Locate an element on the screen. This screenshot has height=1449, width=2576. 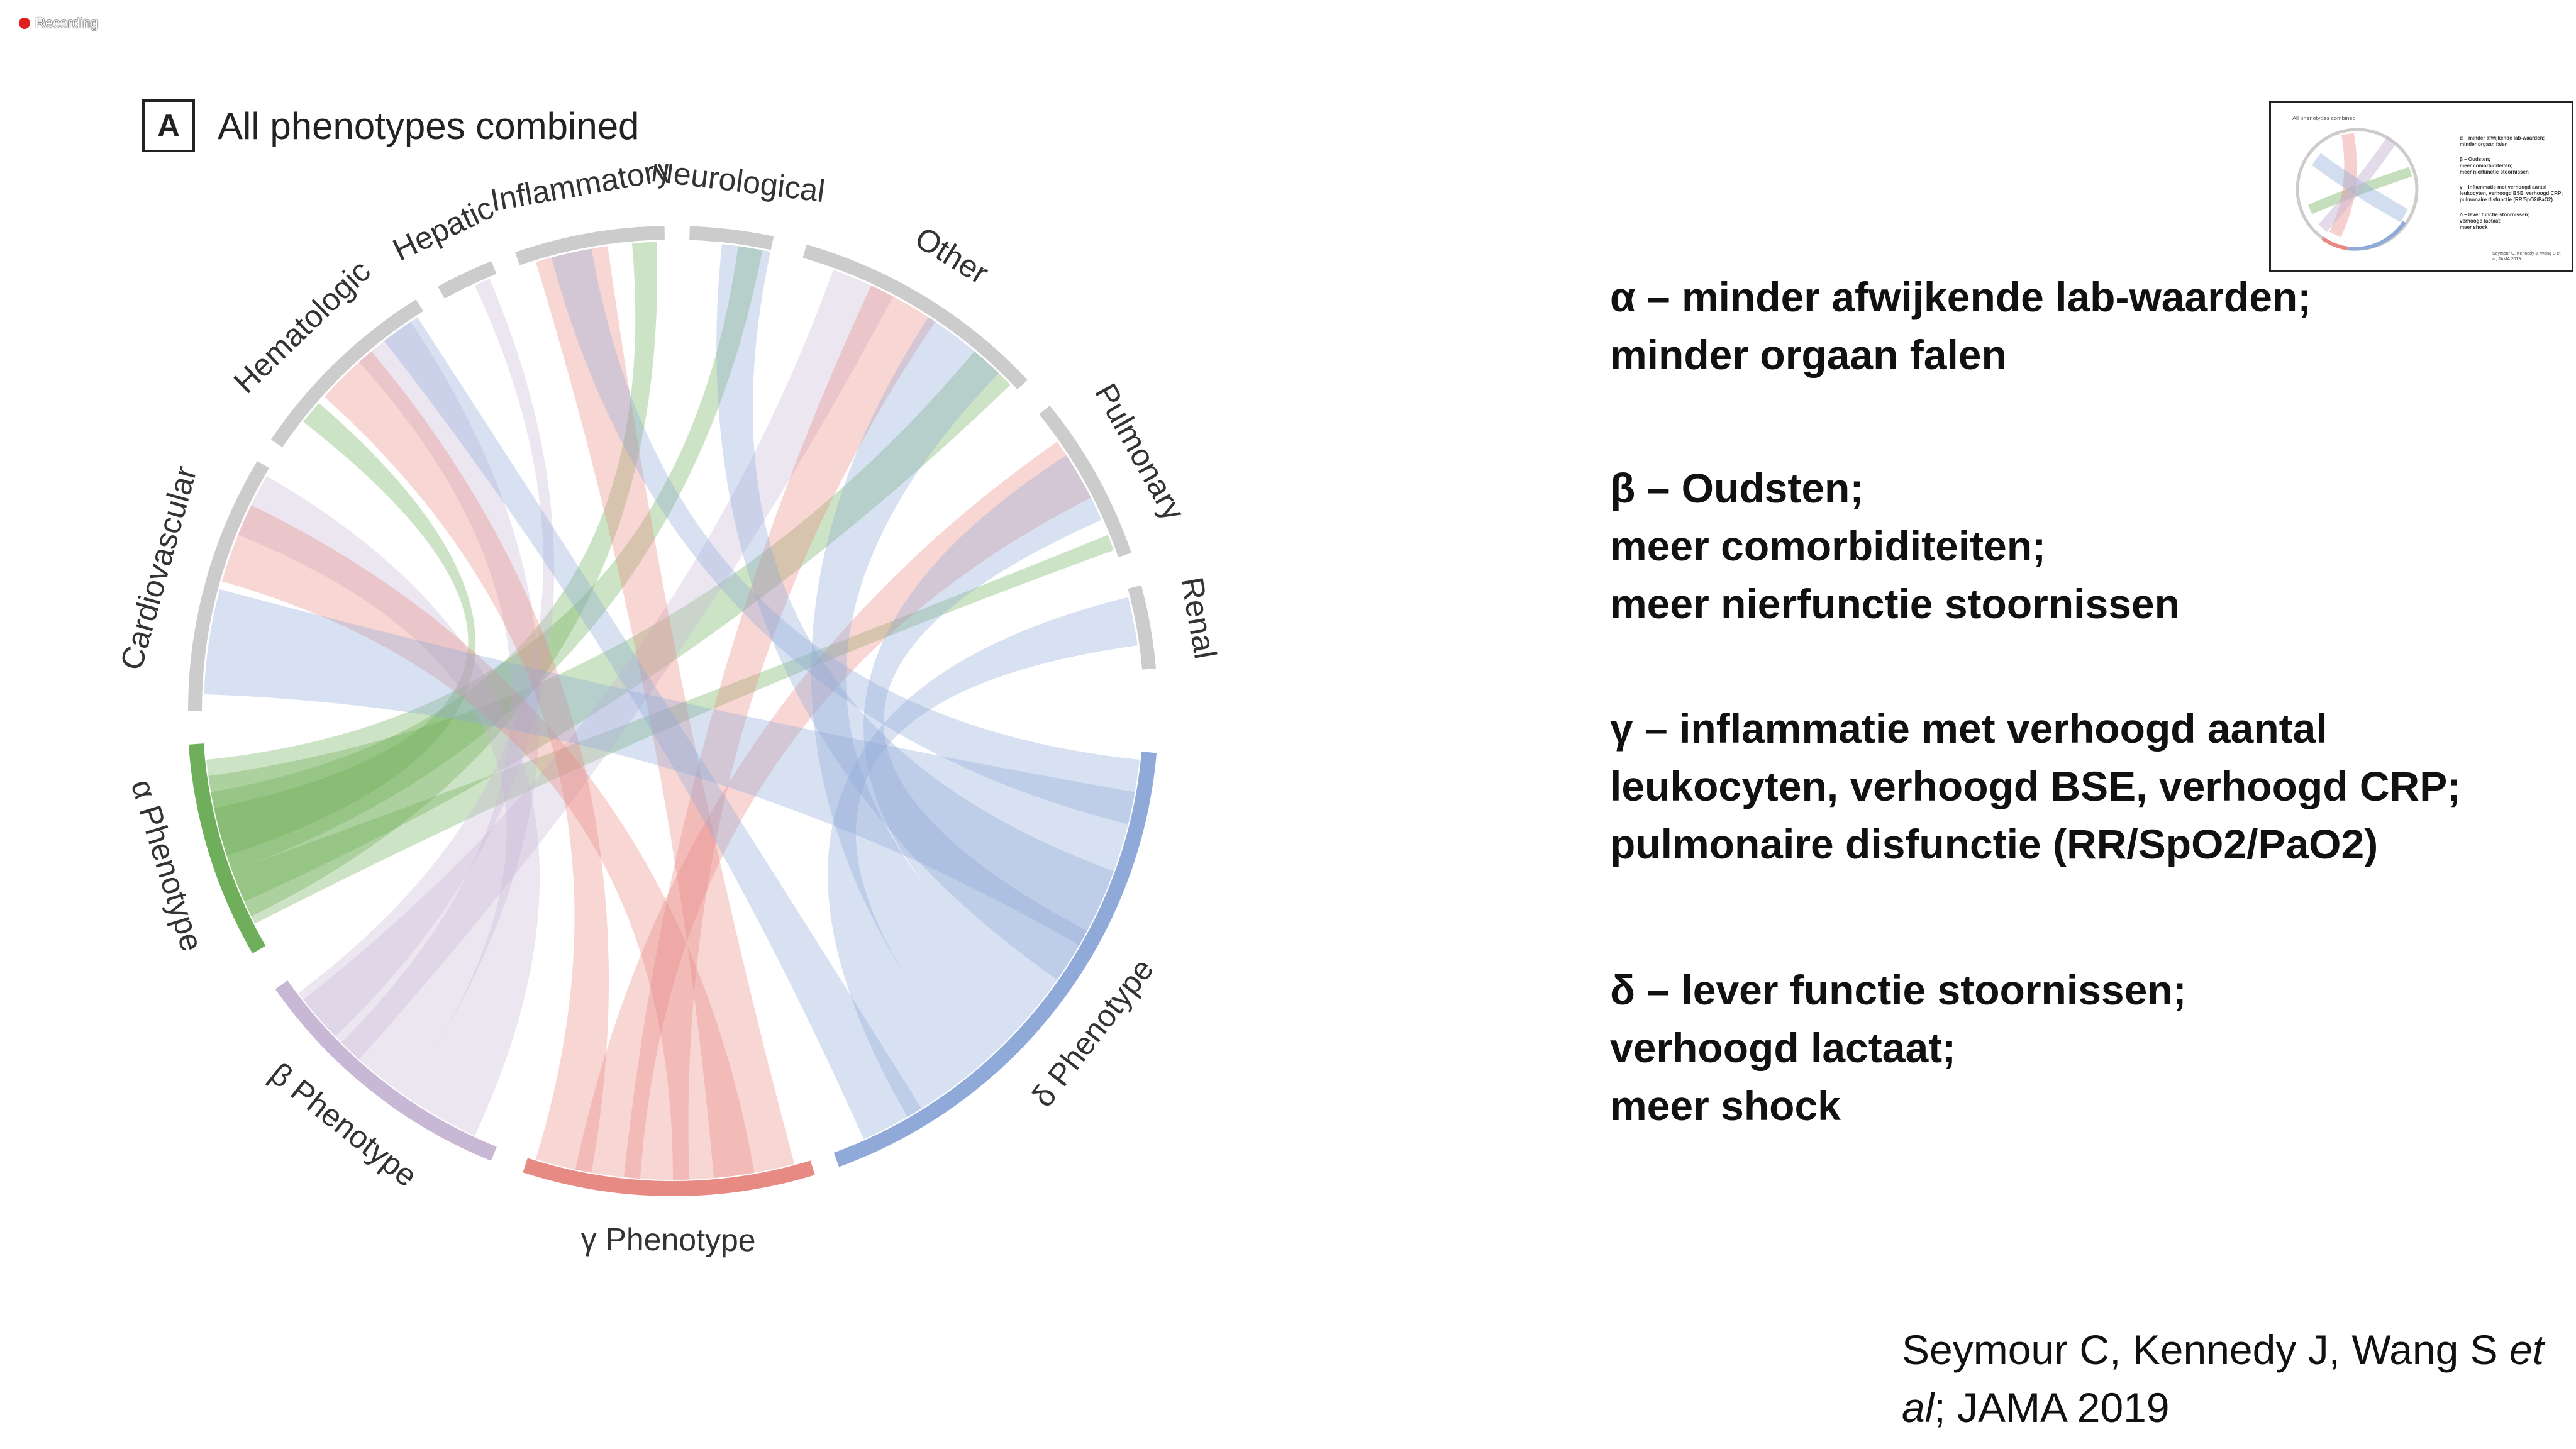
thumbnail-line: leukocyten, verhoogd BSE, verhoogd CRP; is located at coordinates (2511, 193).